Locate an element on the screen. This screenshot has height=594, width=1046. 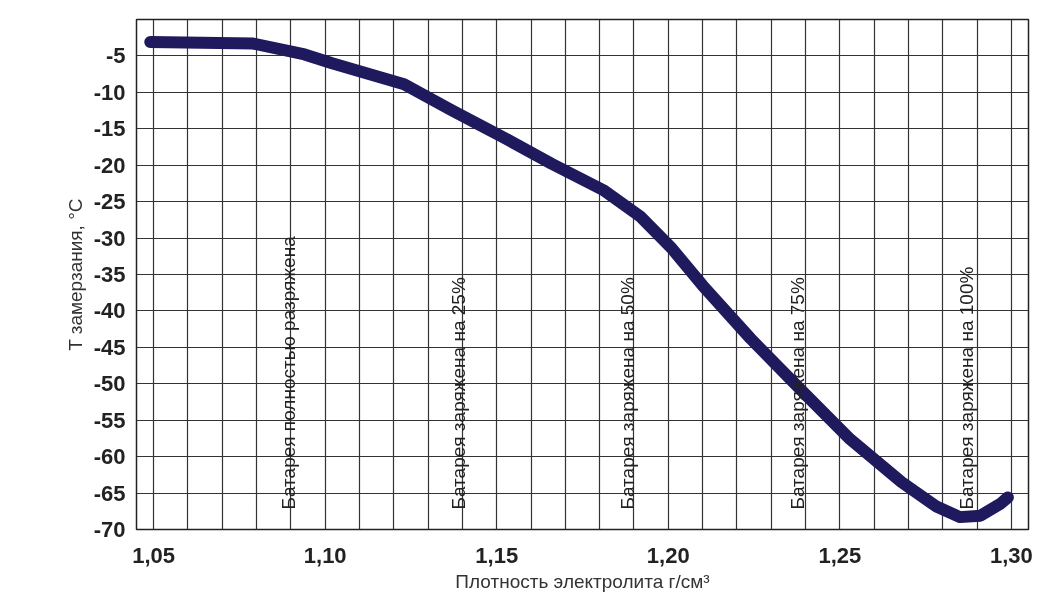
y-tick-label: -50 is located at coordinates (109, 384).